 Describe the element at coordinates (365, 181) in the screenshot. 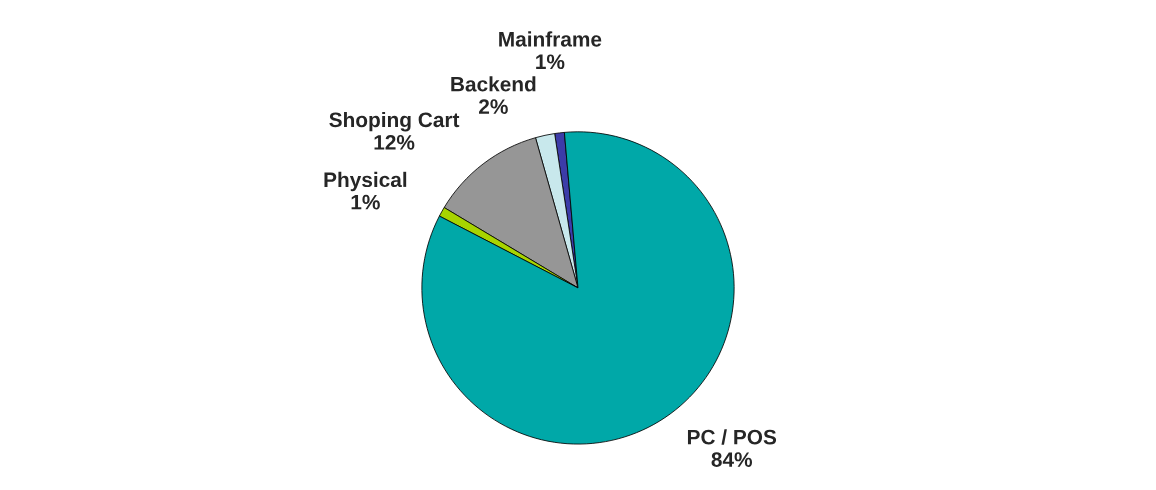

I see `slice-label: Physical` at that location.